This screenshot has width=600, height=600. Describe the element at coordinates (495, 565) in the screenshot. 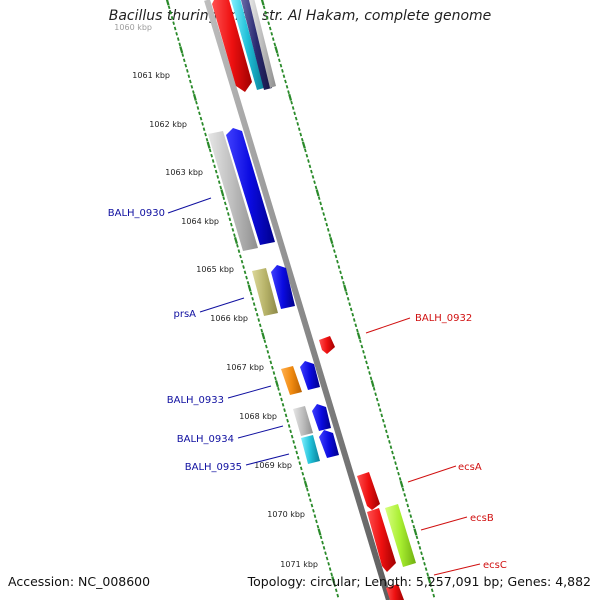

I see `gene-label: ecsC` at that location.